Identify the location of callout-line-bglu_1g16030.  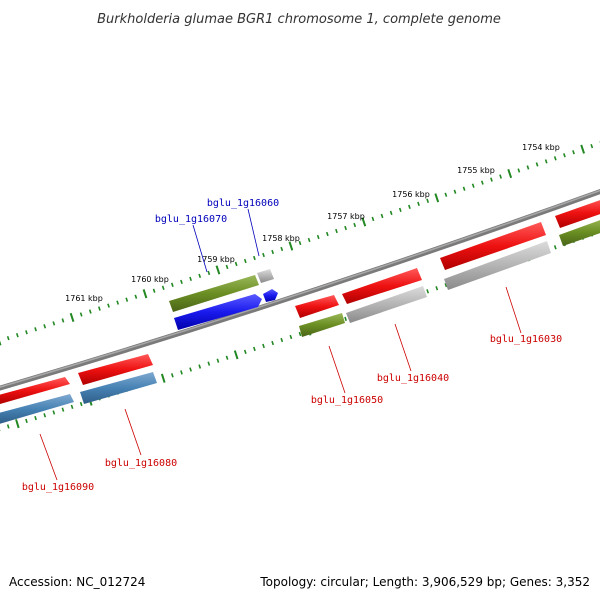
(513, 310).